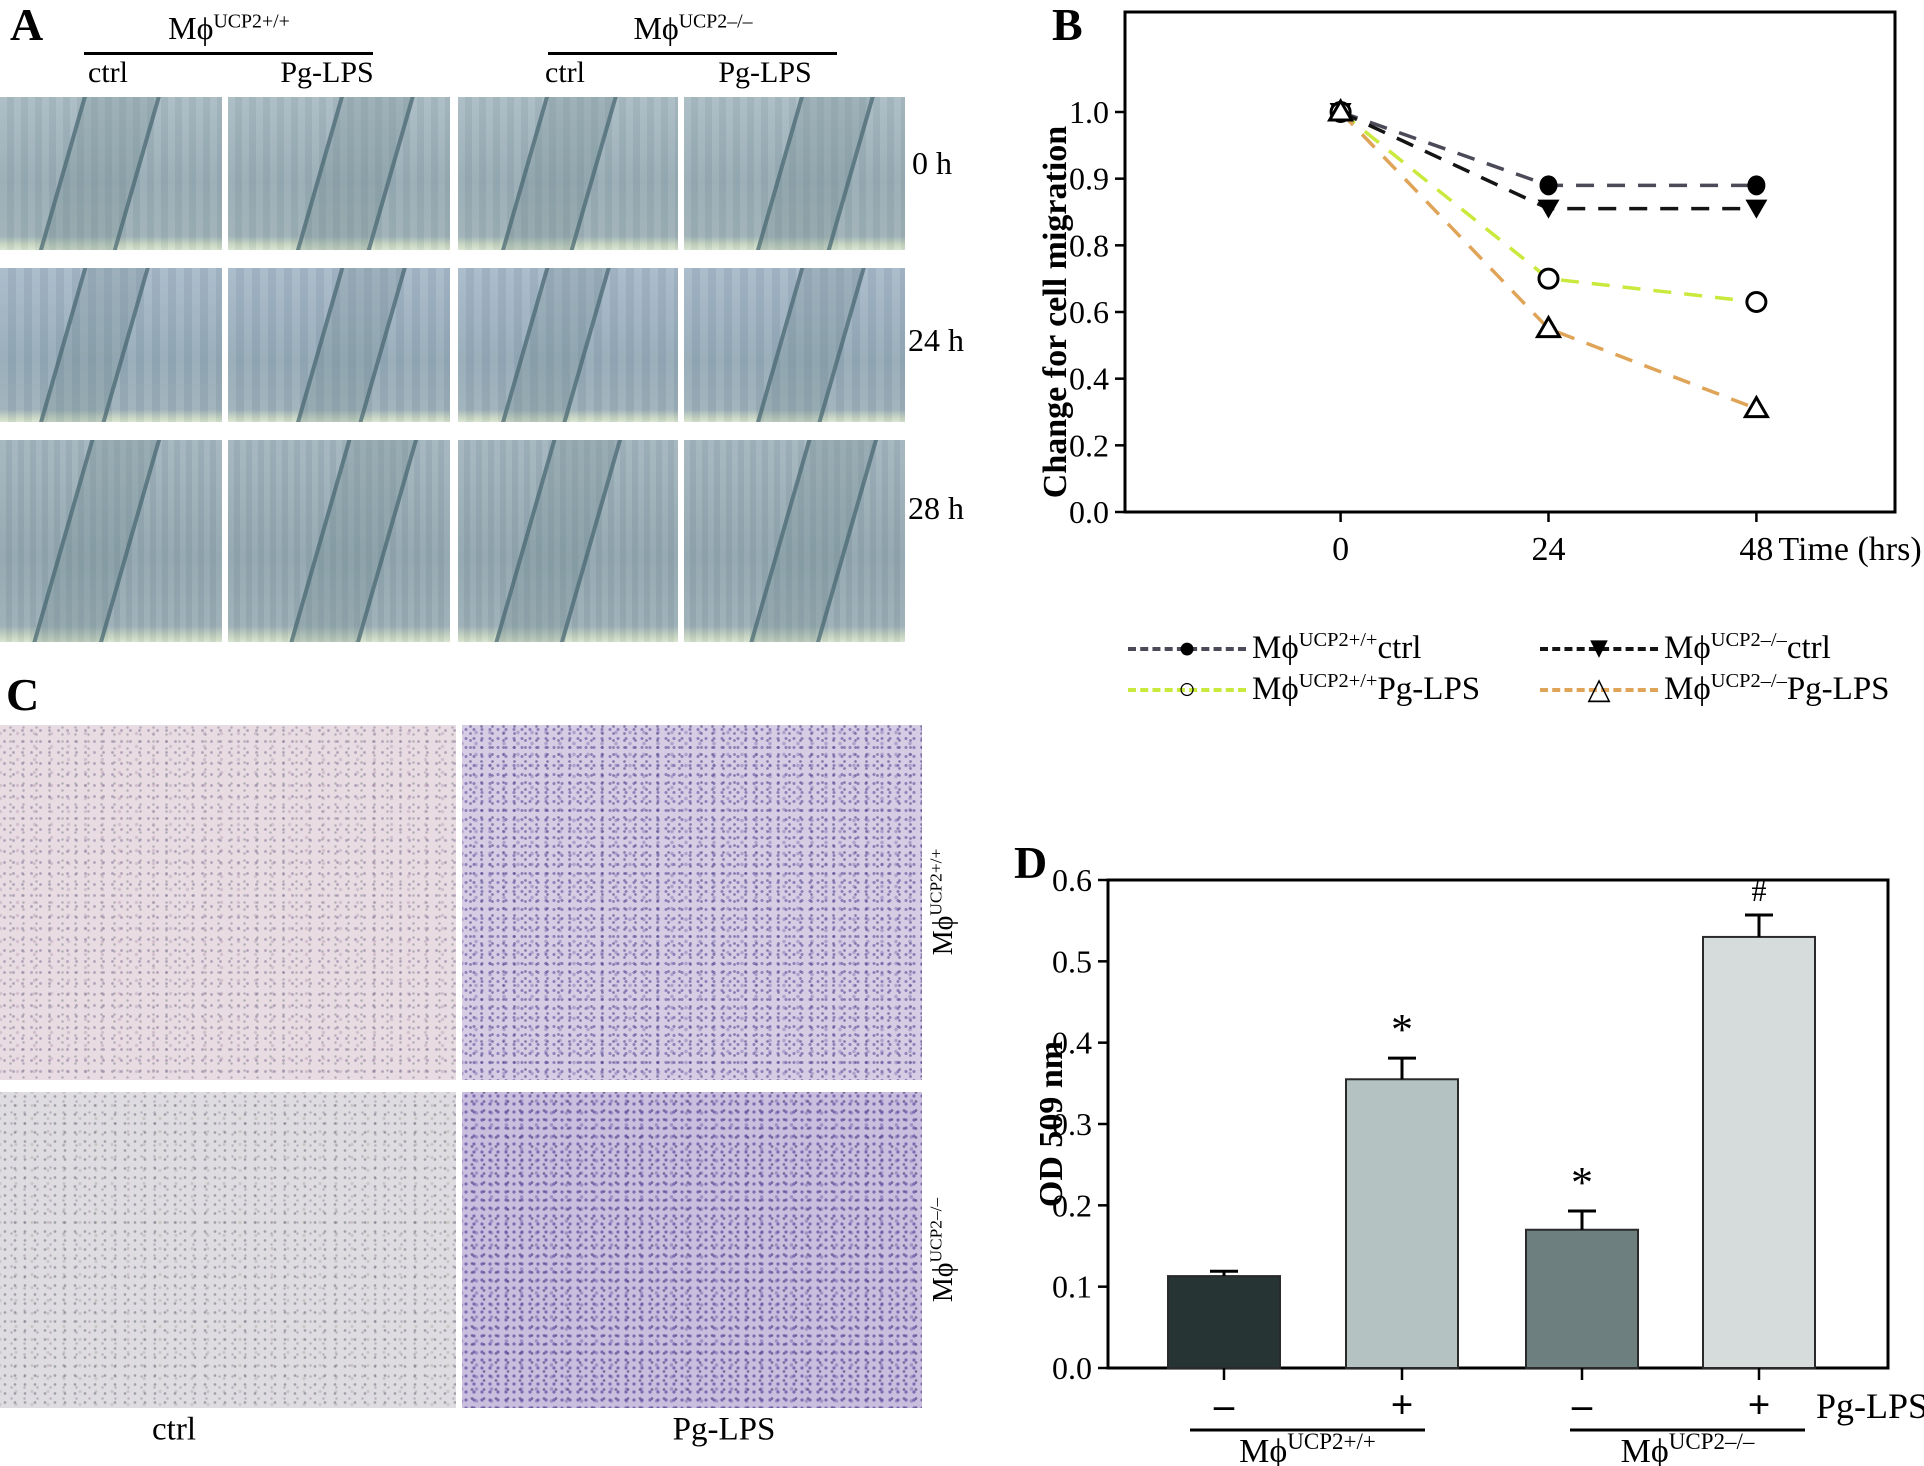 The width and height of the screenshot is (1924, 1466). I want to click on legend-item-wt-lps: ○ MϕUCP2+/+Pg-LPS, so click(1334, 689).